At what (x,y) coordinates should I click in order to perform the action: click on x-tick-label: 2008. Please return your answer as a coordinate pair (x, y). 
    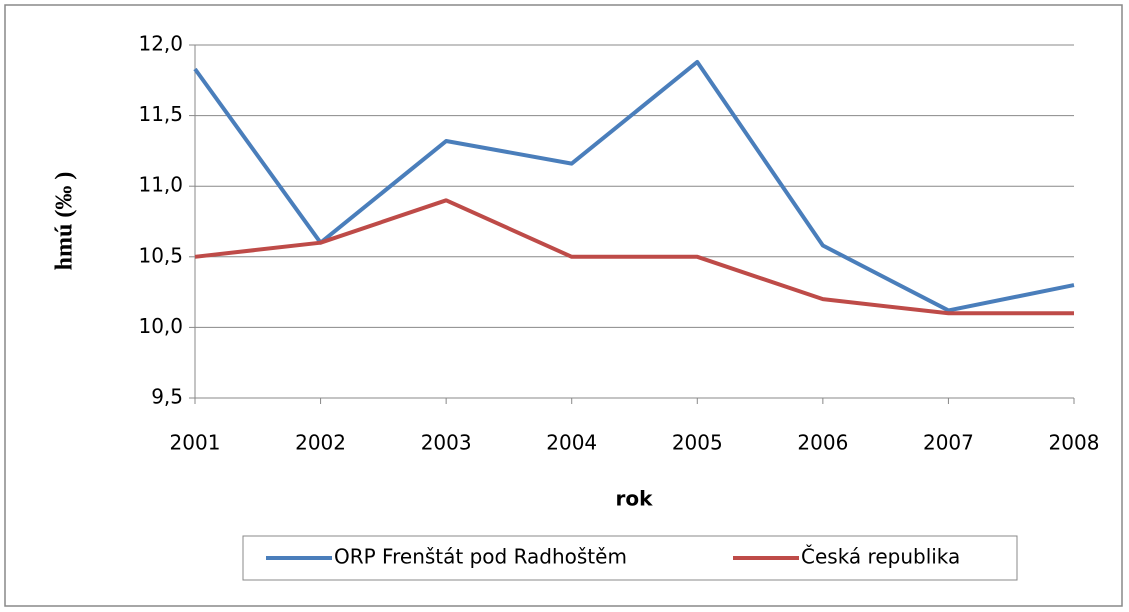
    Looking at the image, I should click on (1074, 443).